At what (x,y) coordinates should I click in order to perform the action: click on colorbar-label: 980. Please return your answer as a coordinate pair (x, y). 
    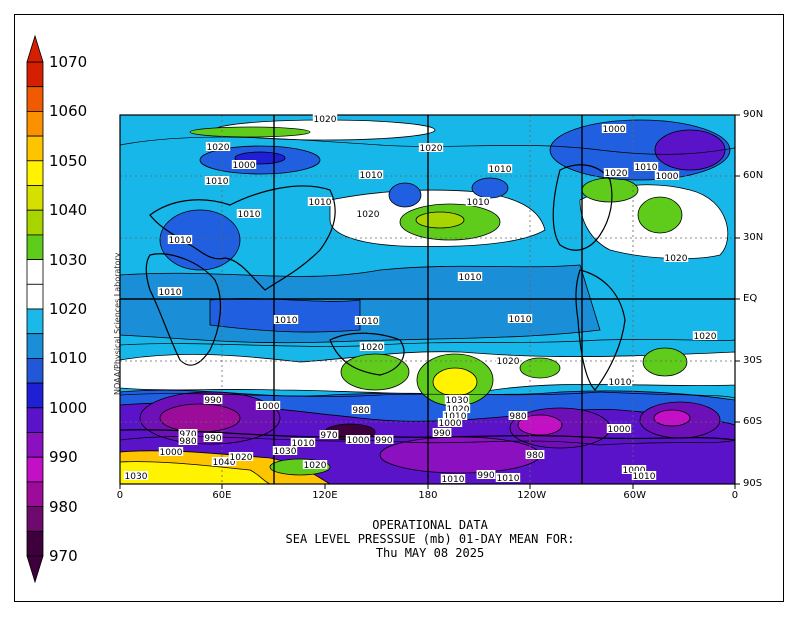
    Looking at the image, I should click on (63, 506).